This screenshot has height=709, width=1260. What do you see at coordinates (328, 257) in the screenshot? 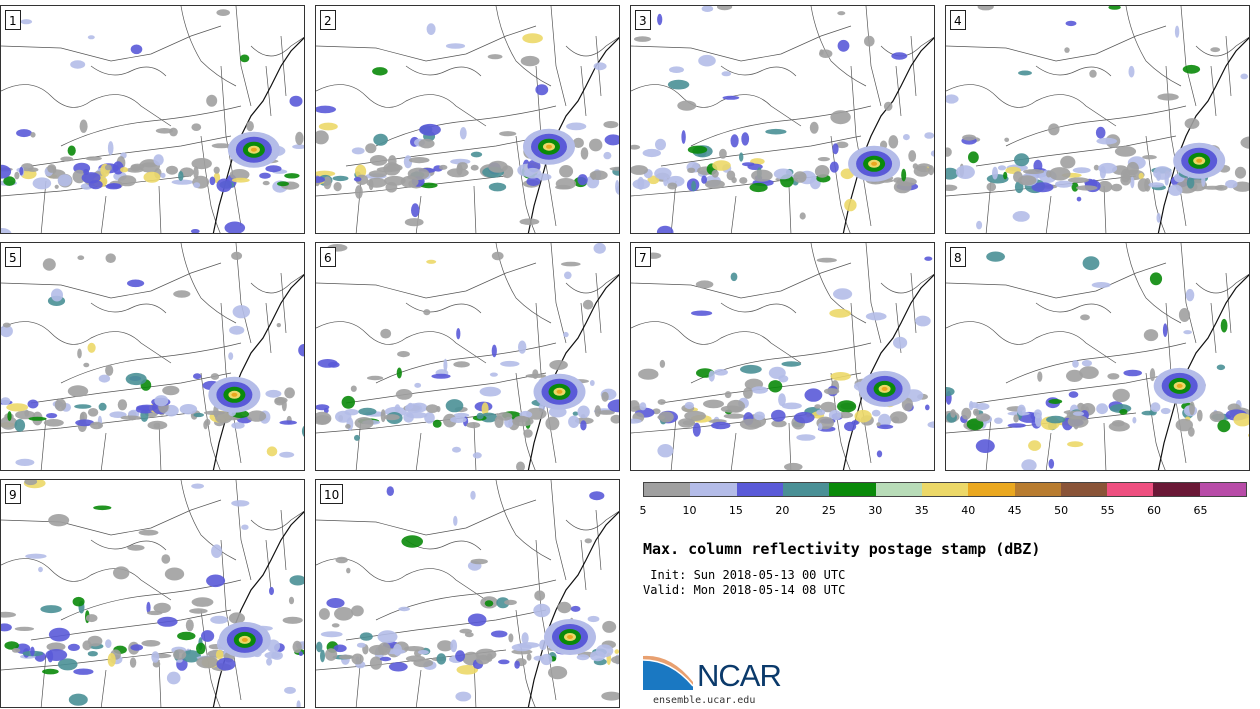
I see `member-number-label: 6` at bounding box center [328, 257].